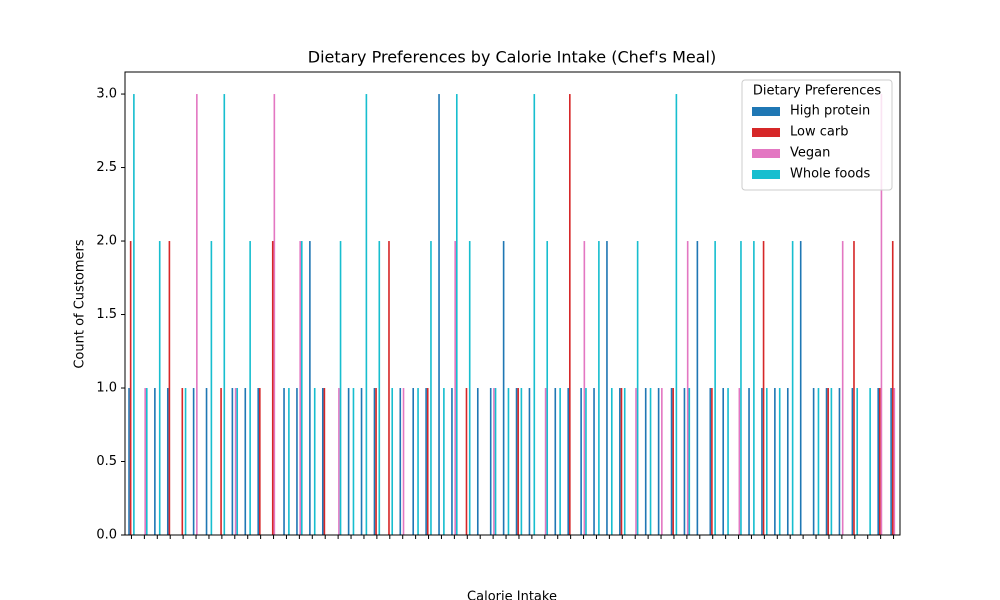 The width and height of the screenshot is (1000, 600). Describe the element at coordinates (810, 153) in the screenshot. I see `legend-label: Vegan` at that location.